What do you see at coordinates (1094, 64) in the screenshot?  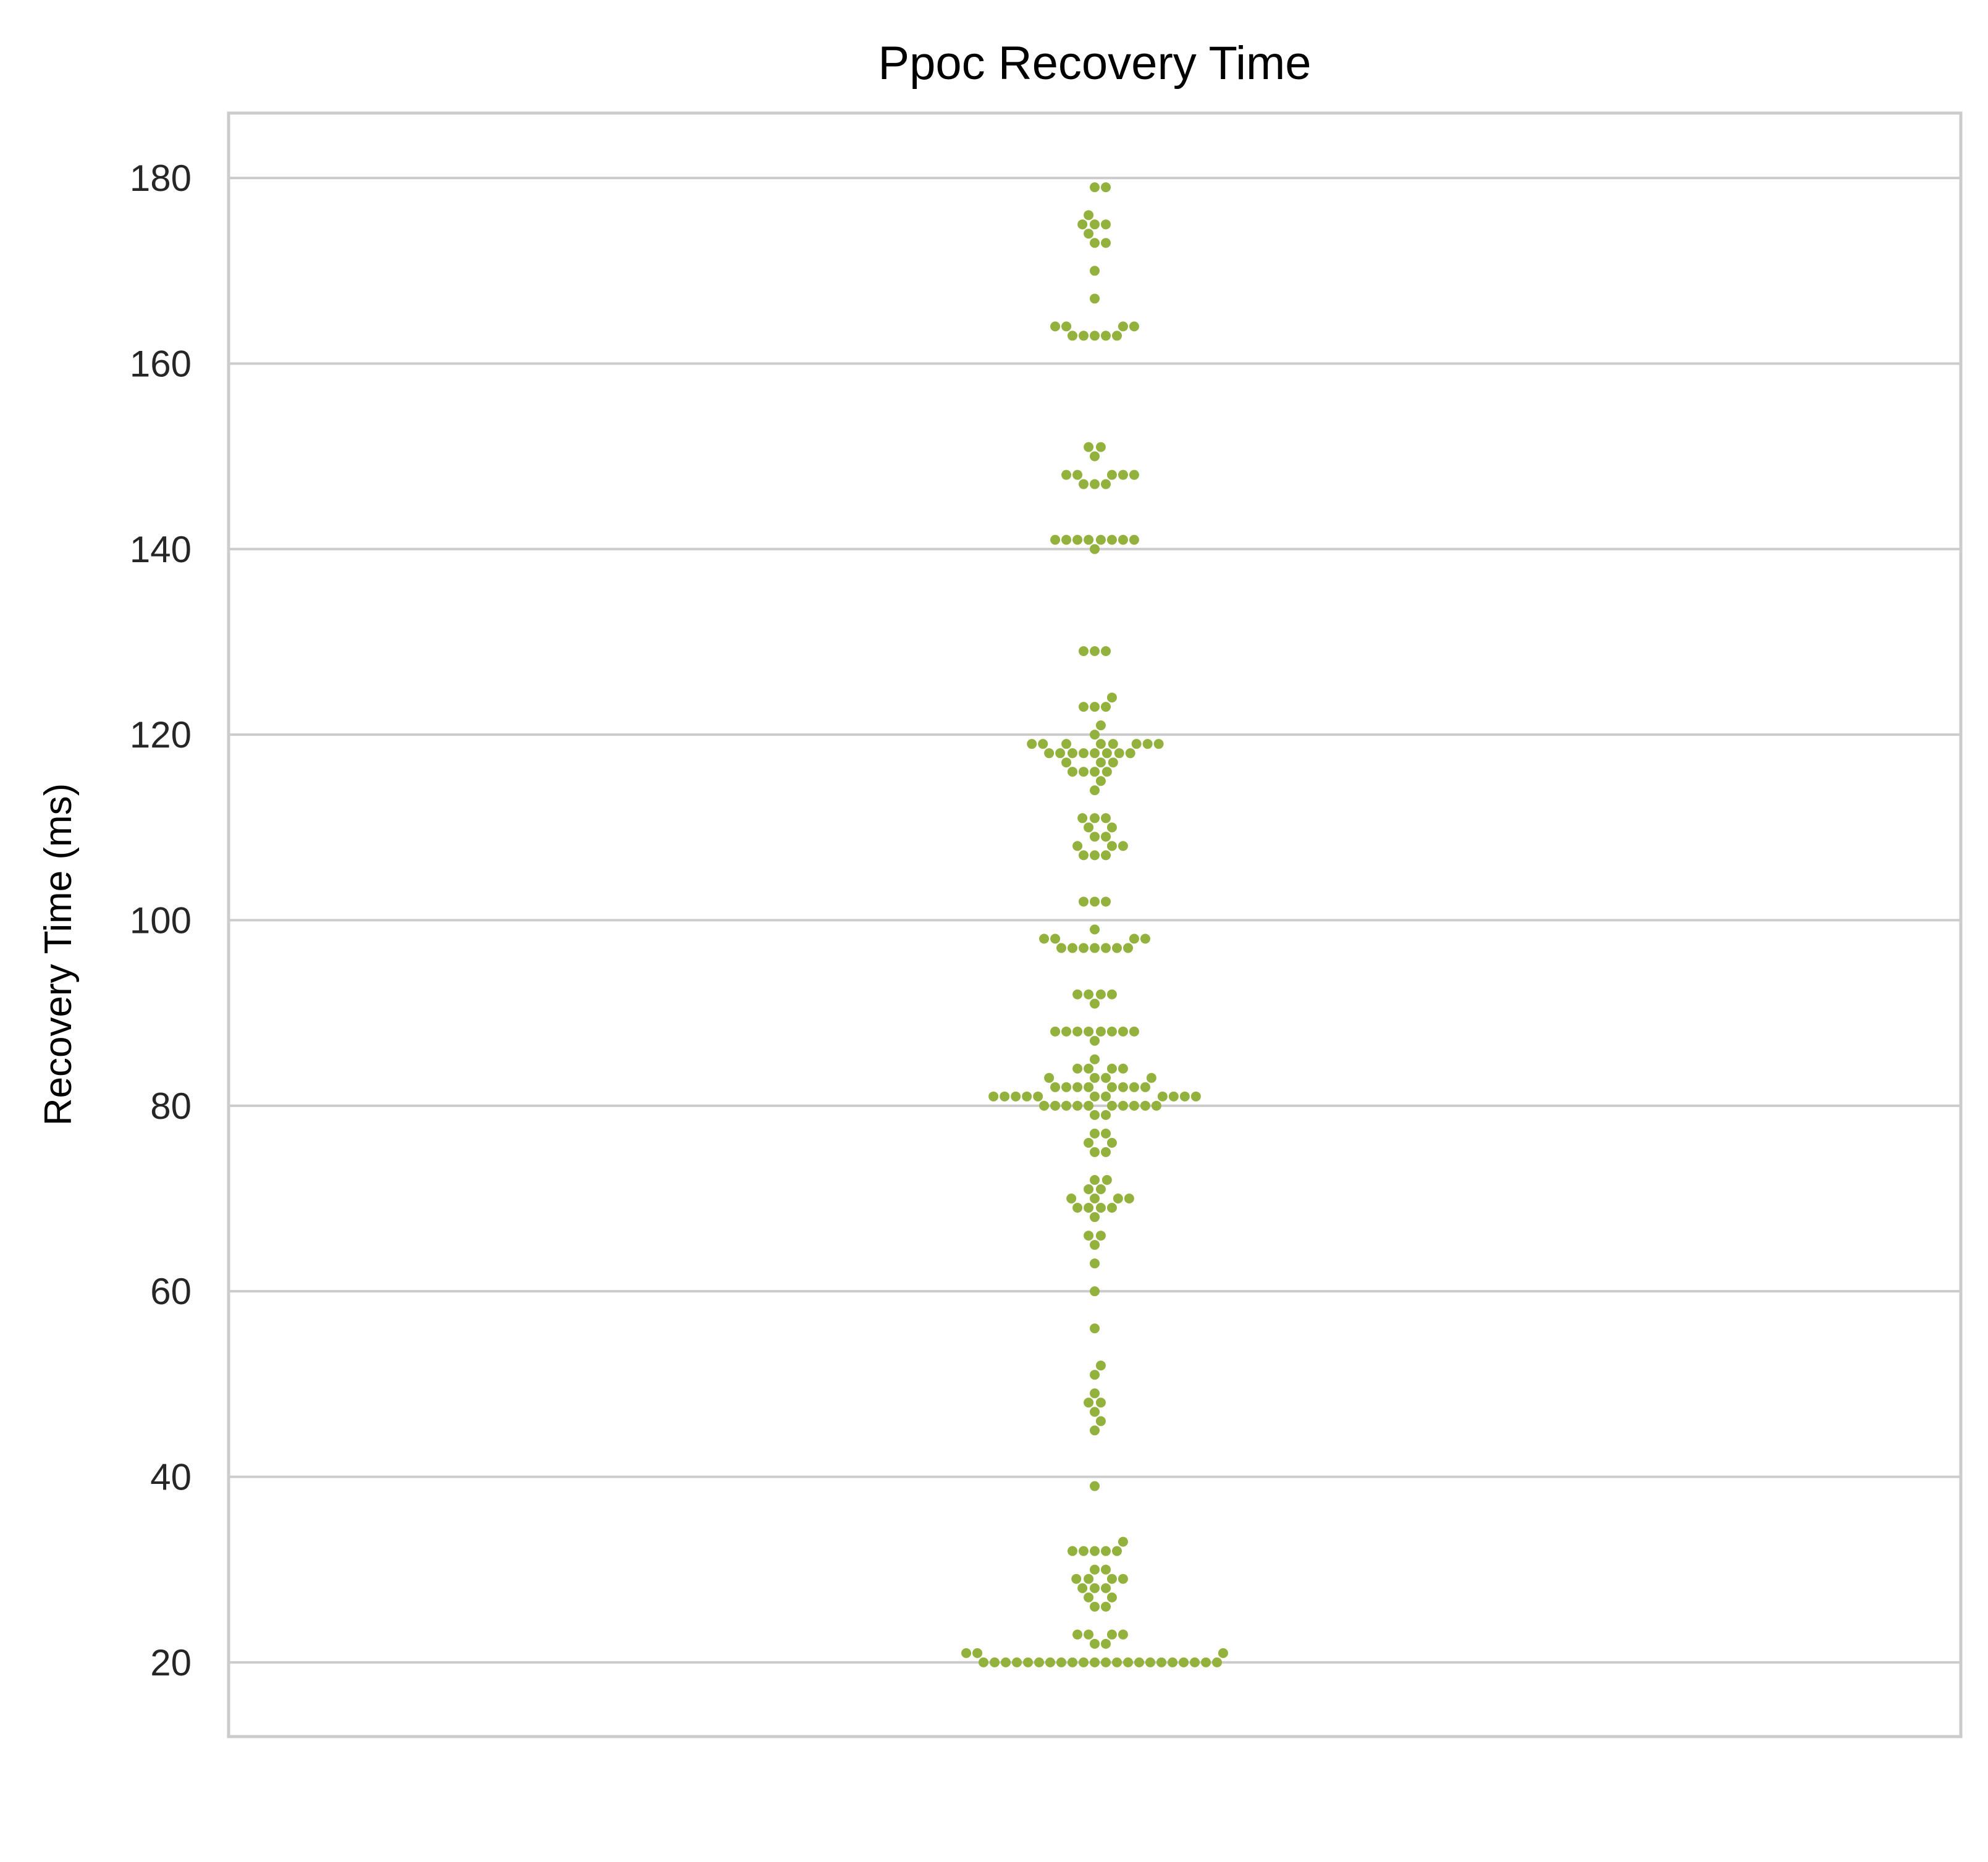 I see `chart-title: Ppoc Recovery Time` at bounding box center [1094, 64].